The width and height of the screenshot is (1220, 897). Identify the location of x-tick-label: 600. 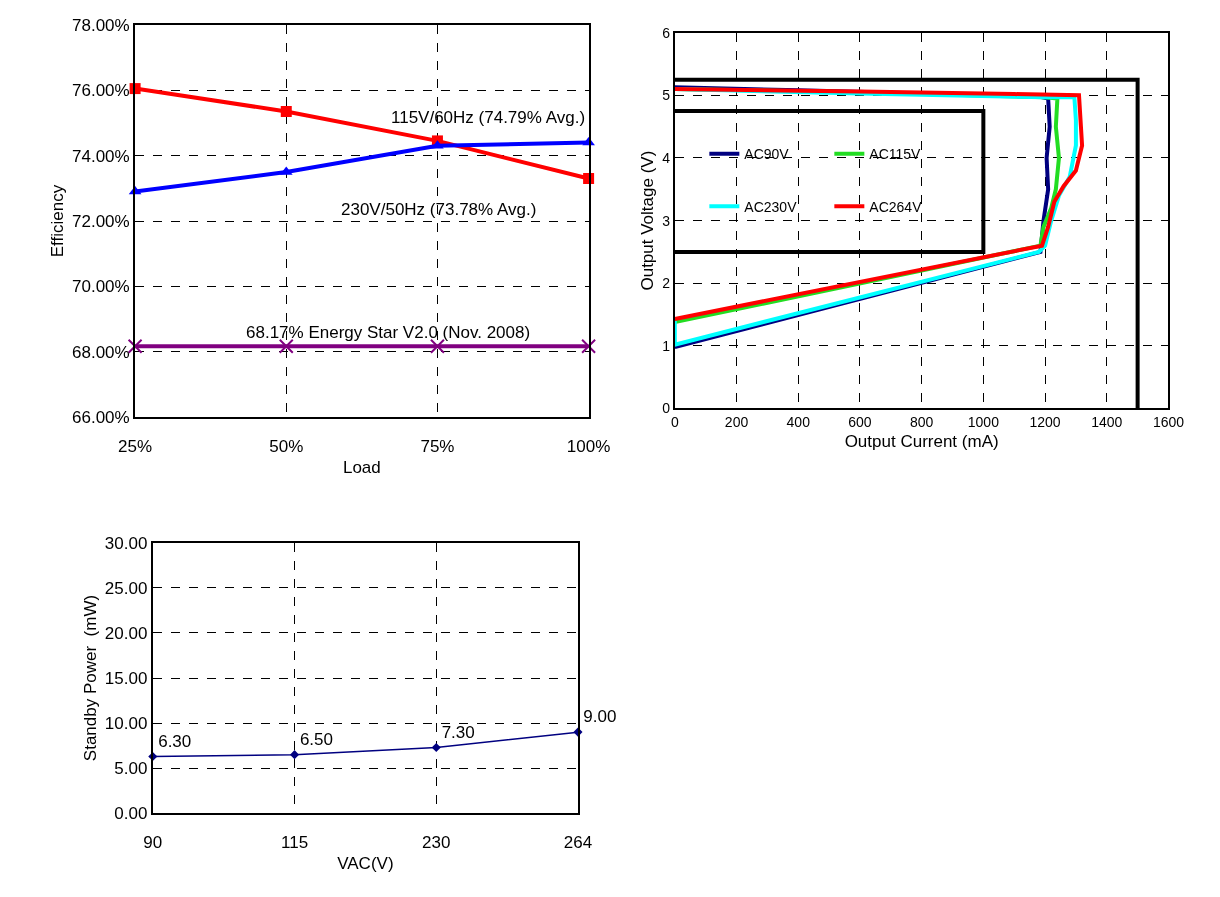
(860, 422).